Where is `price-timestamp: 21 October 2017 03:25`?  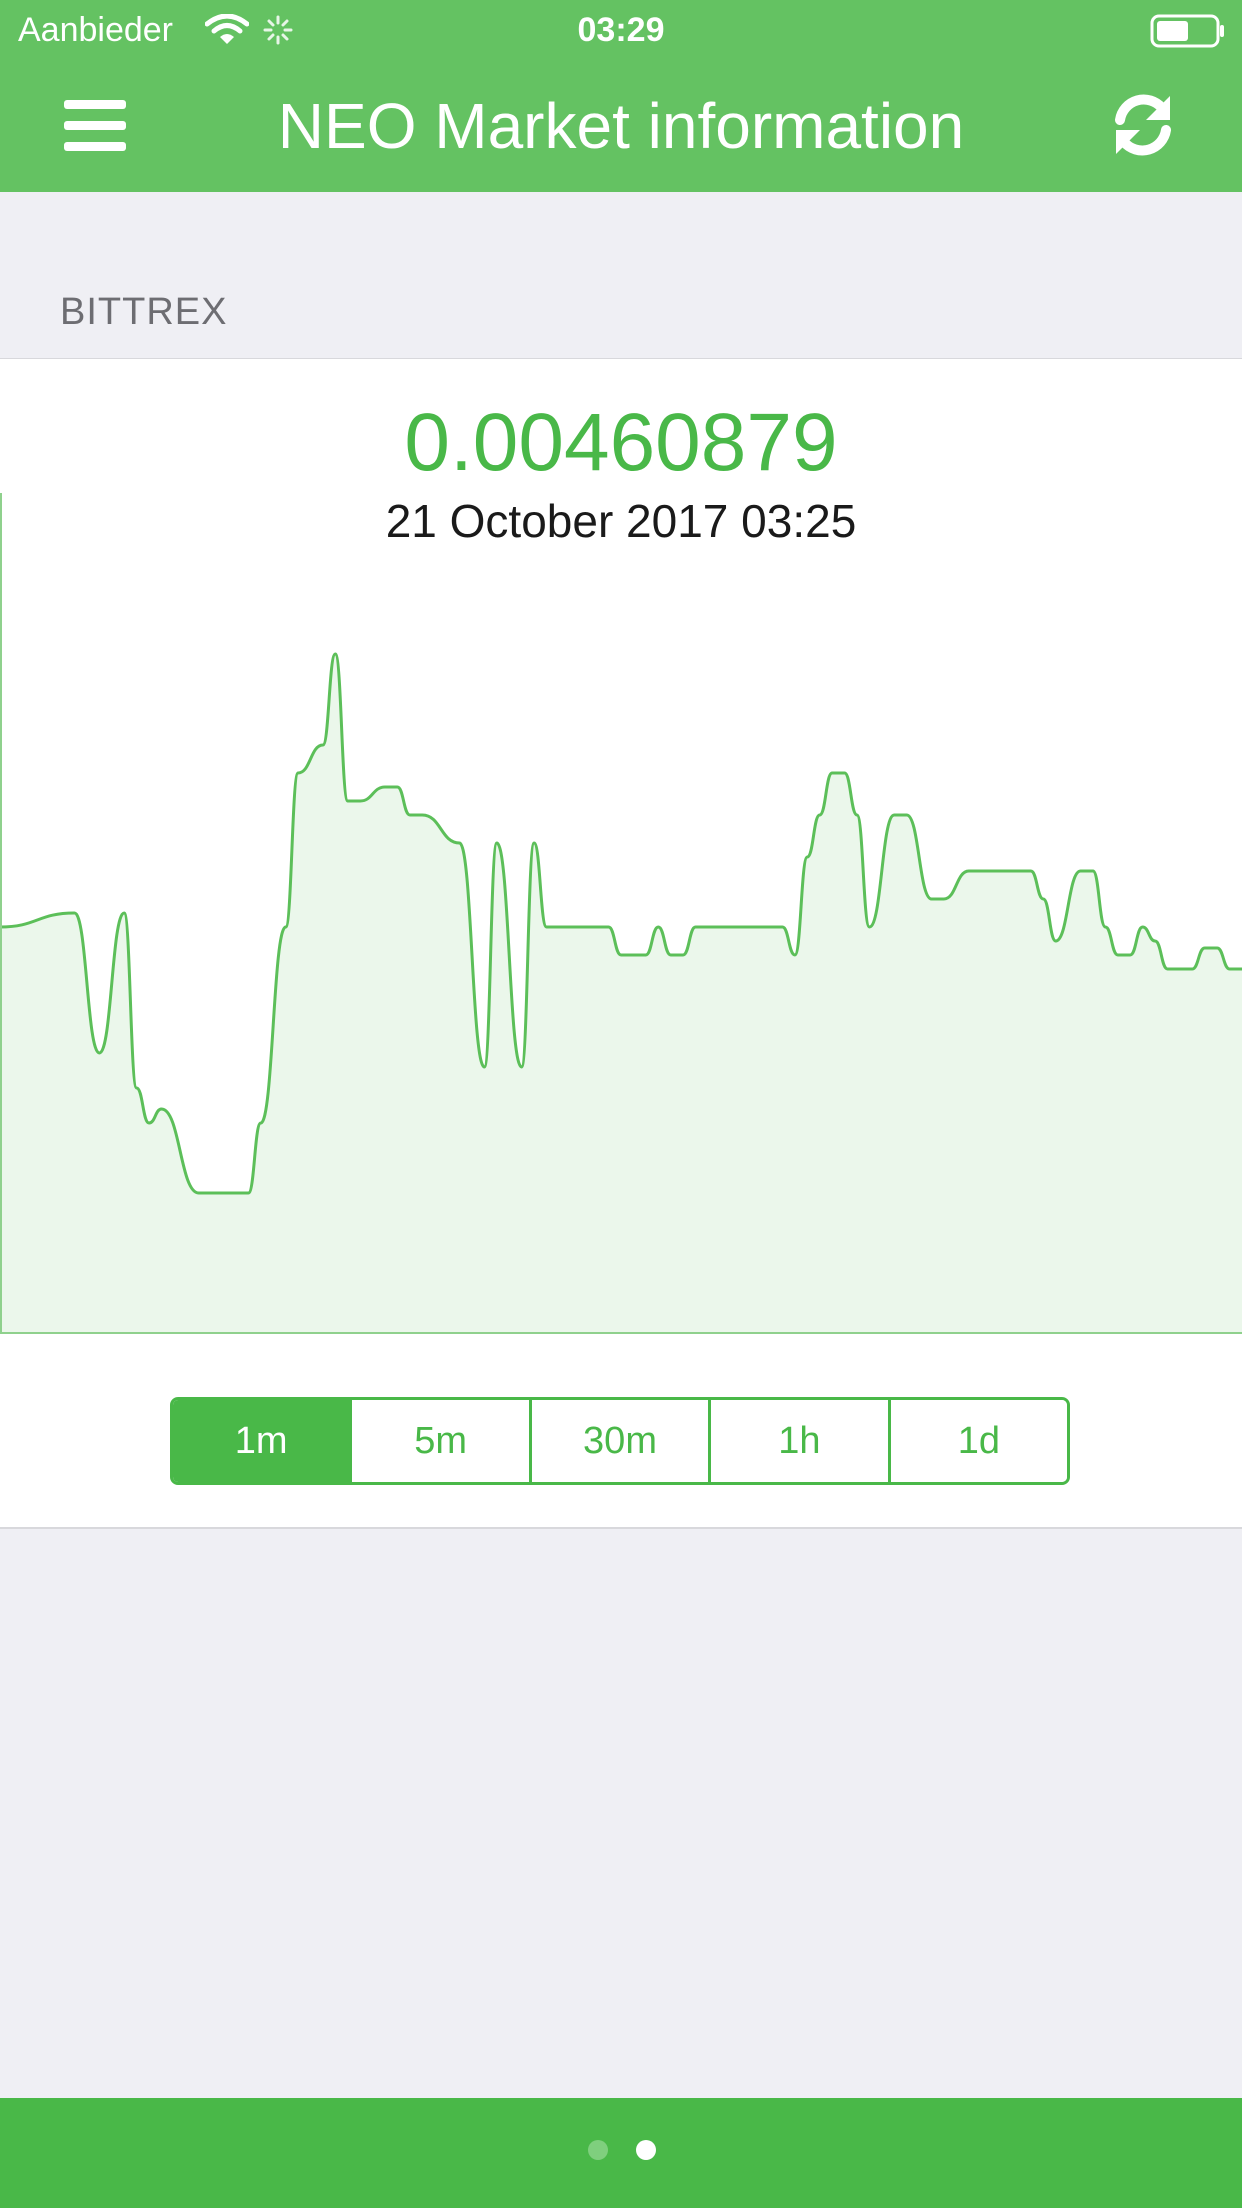
price-timestamp: 21 October 2017 03:25 is located at coordinates (621, 521).